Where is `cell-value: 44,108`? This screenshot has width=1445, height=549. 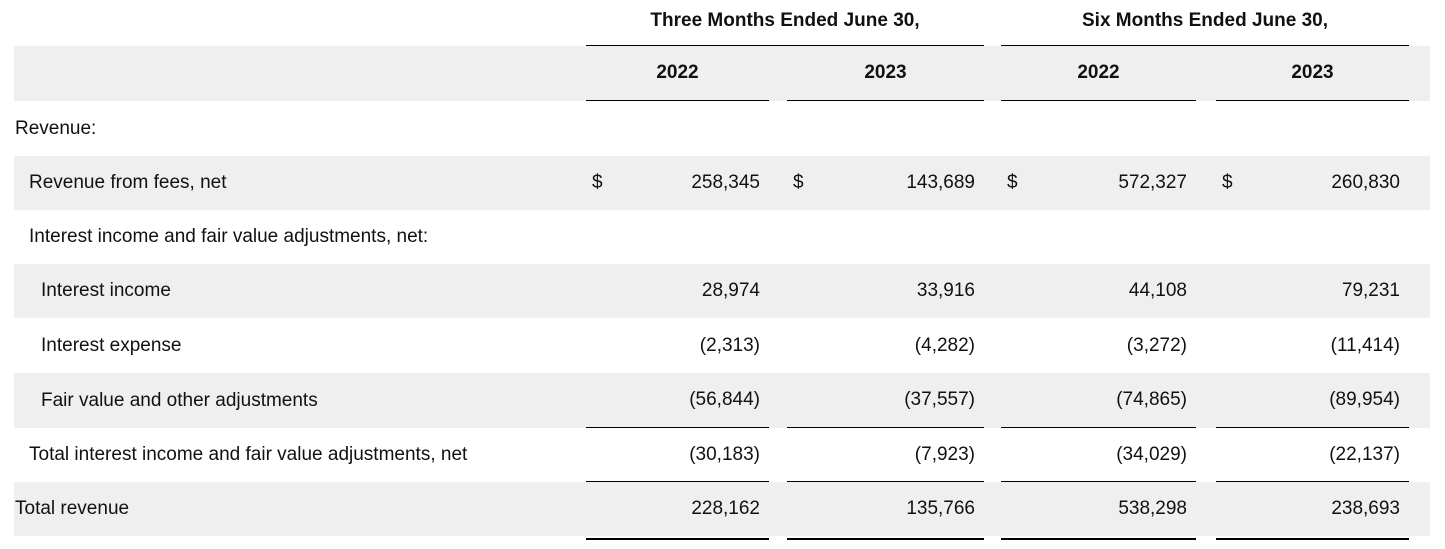 cell-value: 44,108 is located at coordinates (1157, 290).